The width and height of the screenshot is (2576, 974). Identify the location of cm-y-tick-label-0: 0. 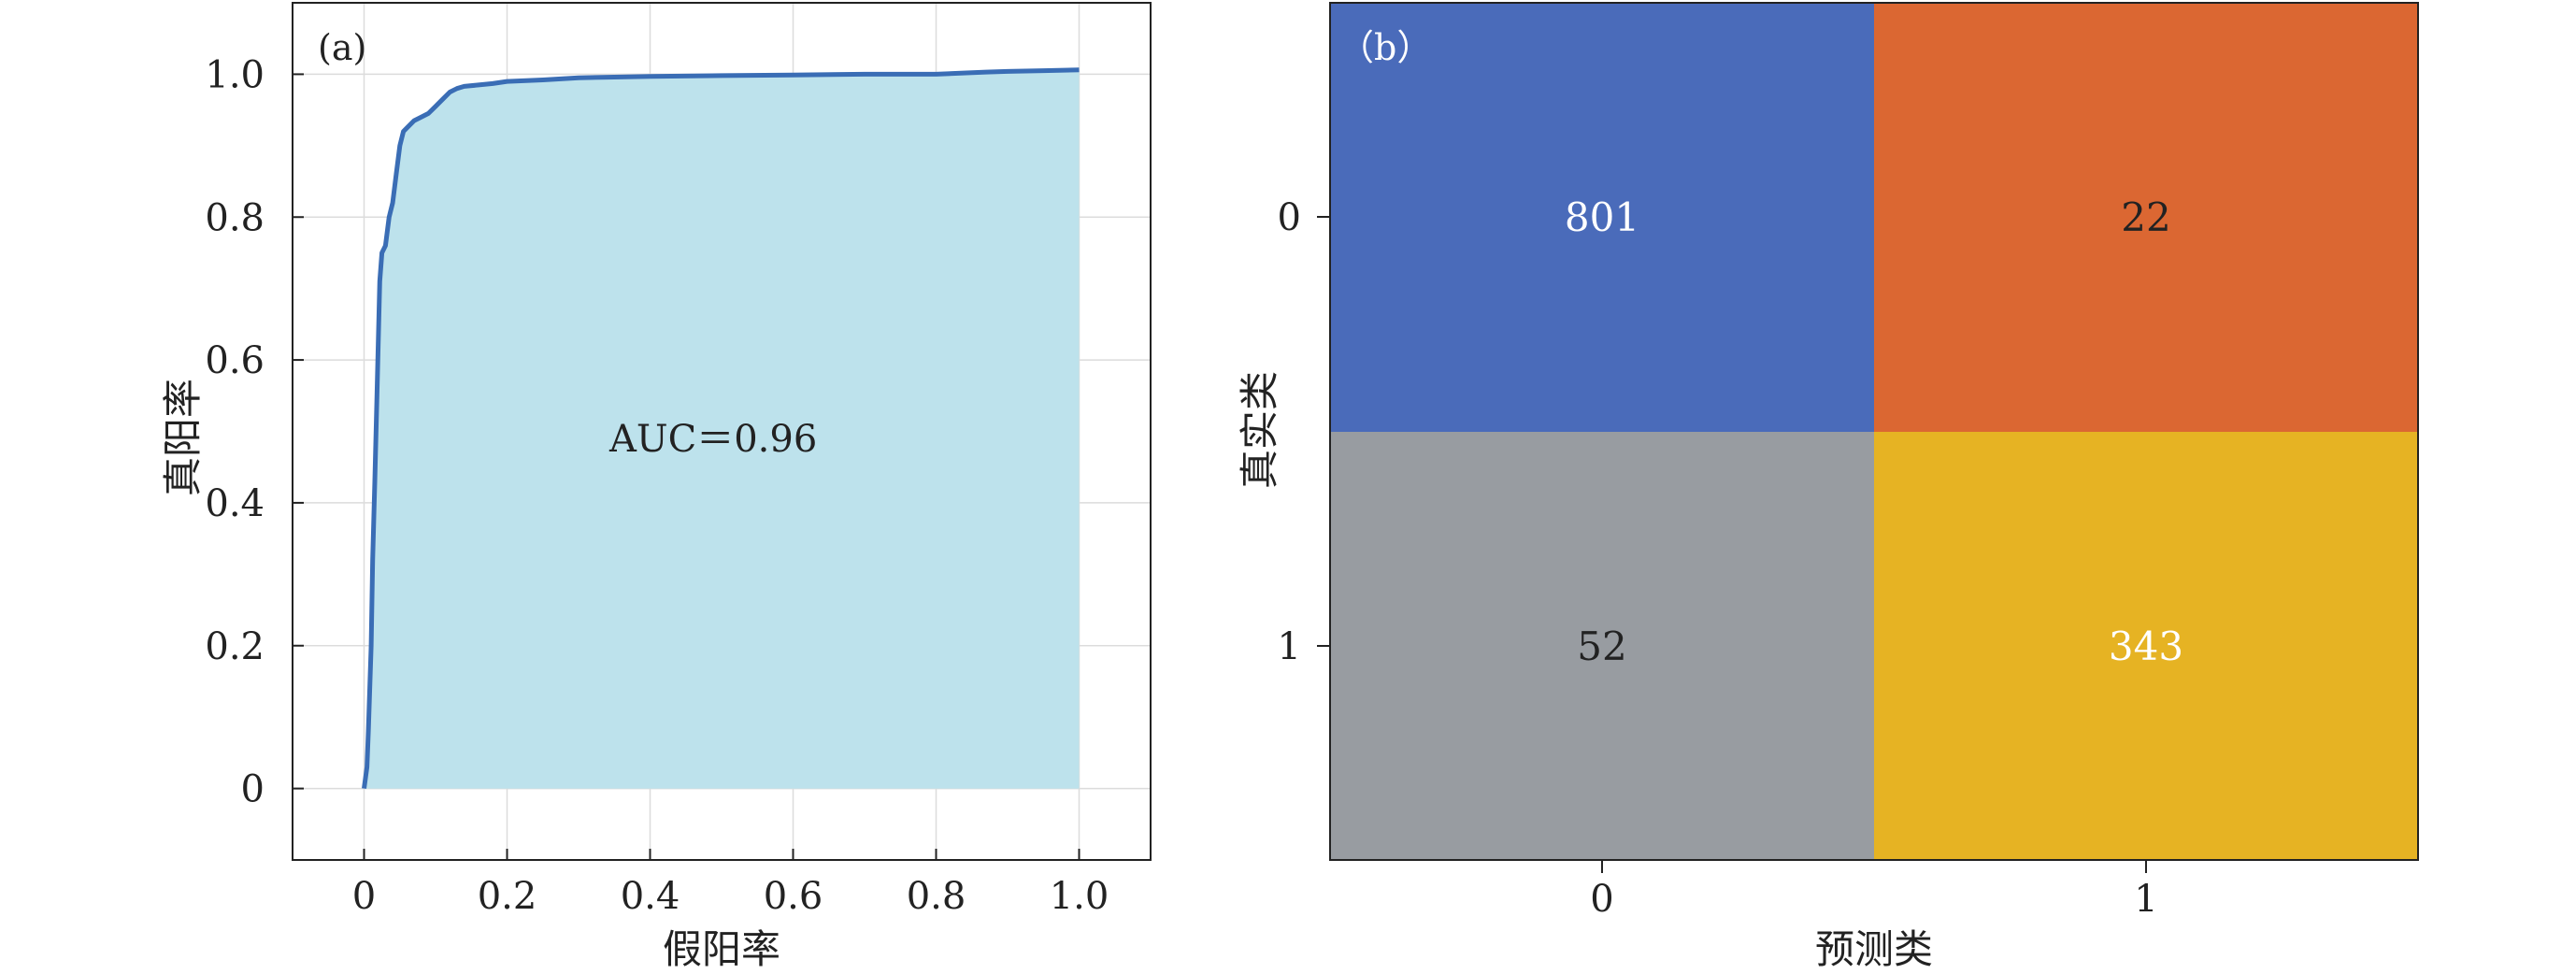
(1289, 217).